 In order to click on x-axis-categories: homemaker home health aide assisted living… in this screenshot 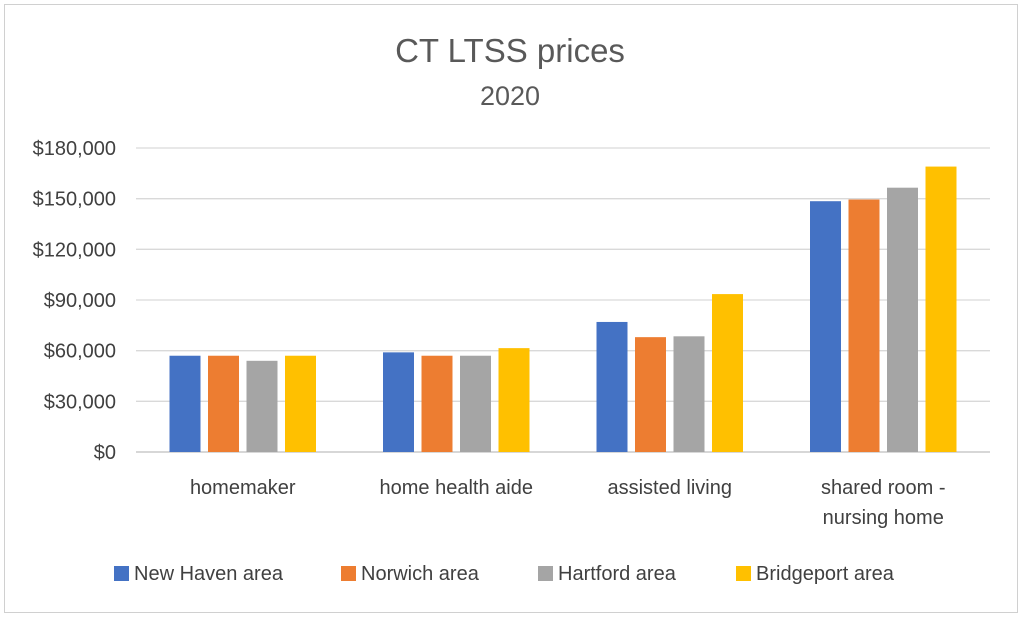, I will do `click(568, 503)`.